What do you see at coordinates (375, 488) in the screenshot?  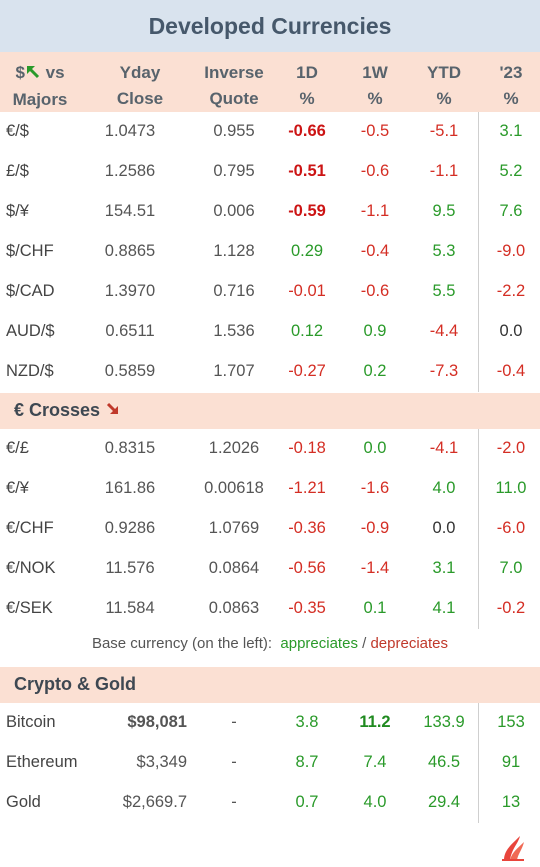 I see `change-1w-cell: -1.6` at bounding box center [375, 488].